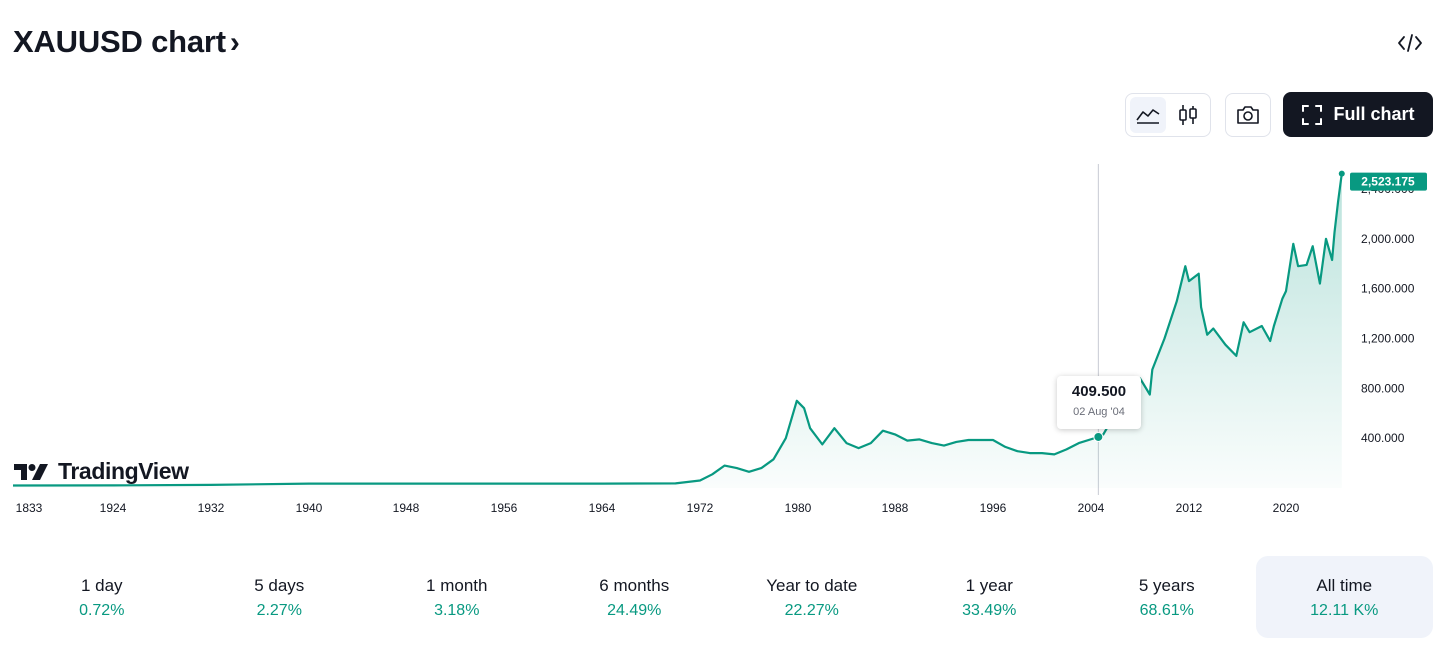  I want to click on period-label: Year to date, so click(812, 585).